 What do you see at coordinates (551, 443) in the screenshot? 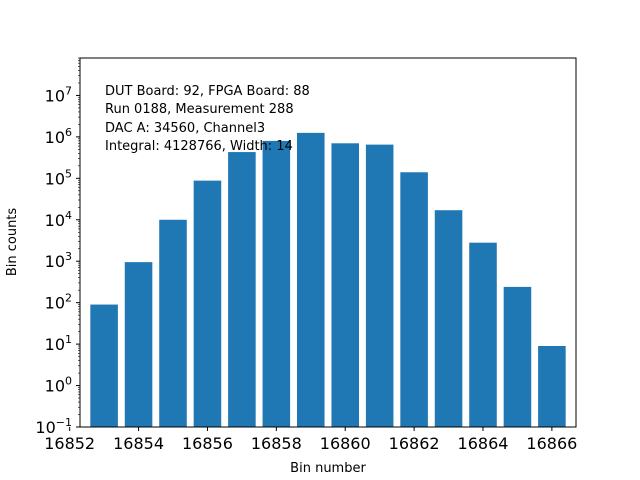
I see `x-tick-label: 16866` at bounding box center [551, 443].